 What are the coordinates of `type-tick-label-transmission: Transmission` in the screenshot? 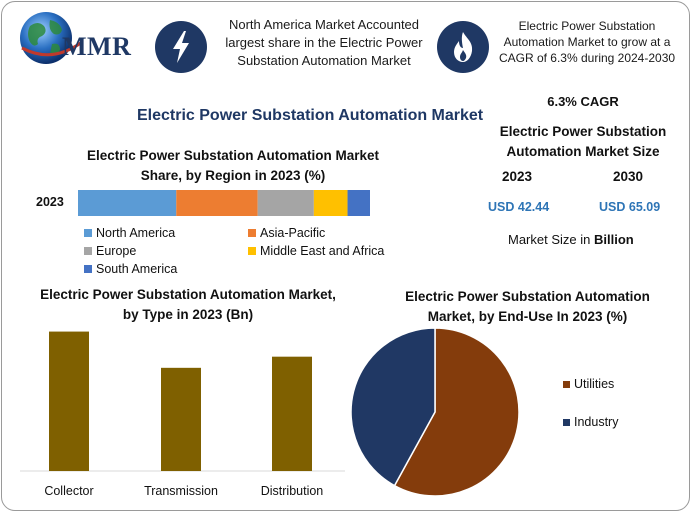 It's located at (181, 491).